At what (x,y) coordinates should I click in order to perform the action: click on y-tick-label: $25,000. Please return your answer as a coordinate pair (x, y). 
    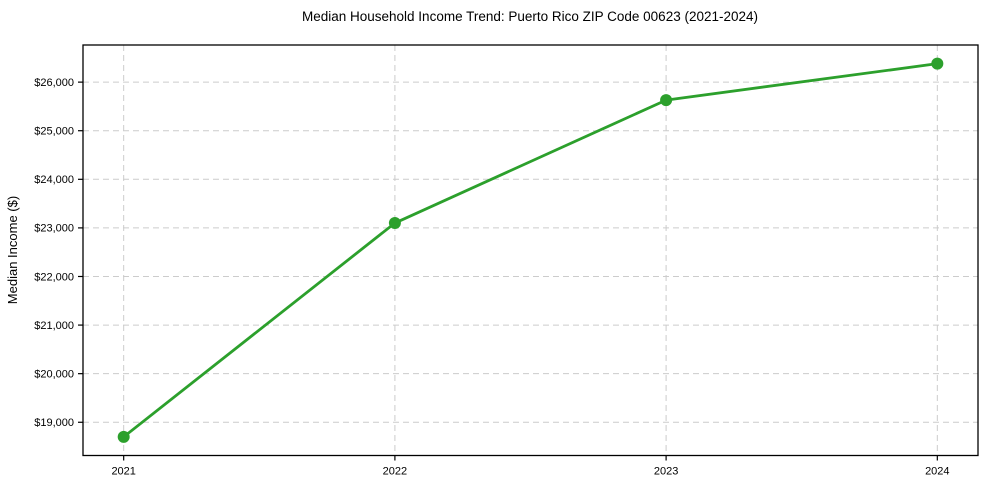
    Looking at the image, I should click on (54, 132).